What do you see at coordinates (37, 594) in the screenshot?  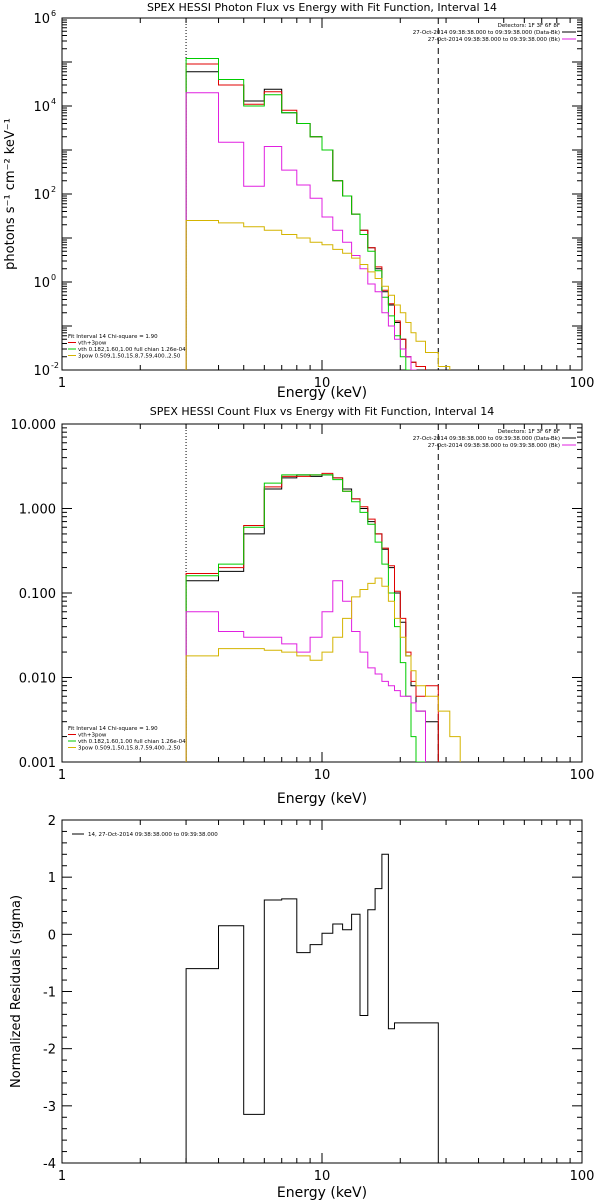 I see `y-tick-label: 0.100` at bounding box center [37, 594].